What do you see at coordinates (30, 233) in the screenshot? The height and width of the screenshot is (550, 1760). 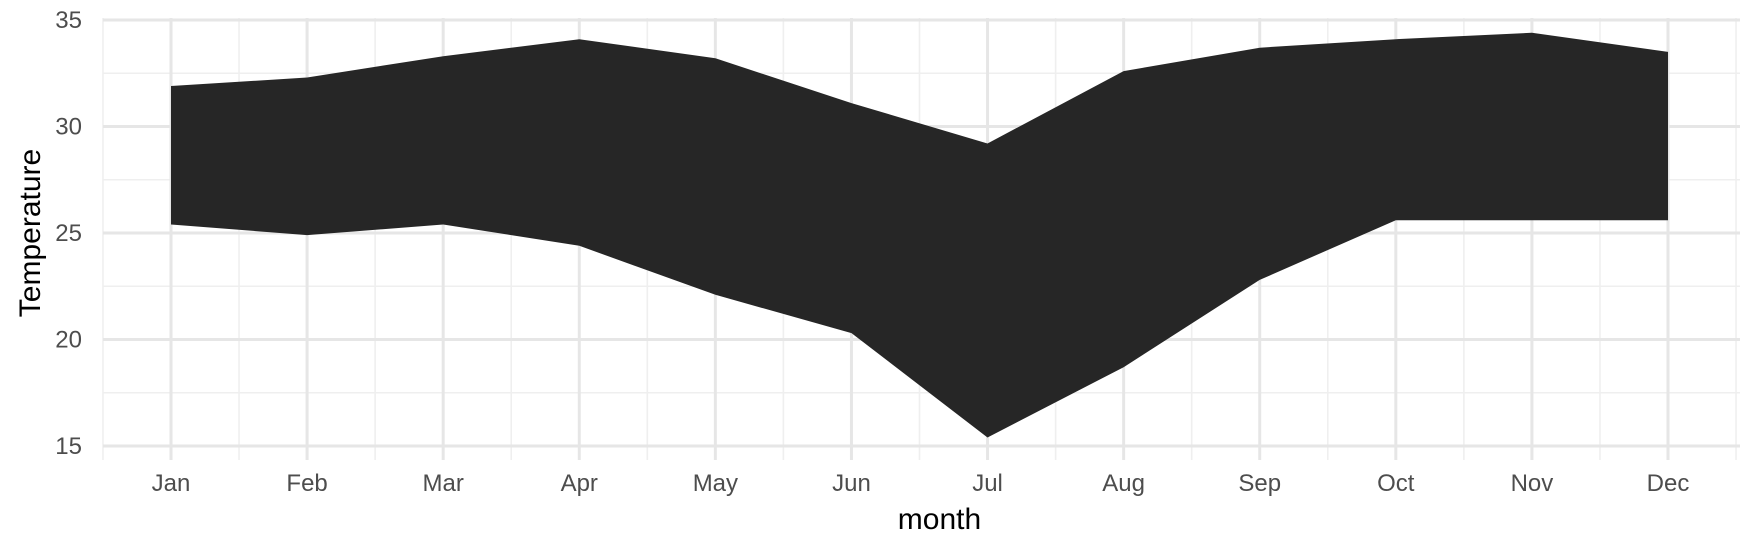 I see `y-axis-title: Temperature` at bounding box center [30, 233].